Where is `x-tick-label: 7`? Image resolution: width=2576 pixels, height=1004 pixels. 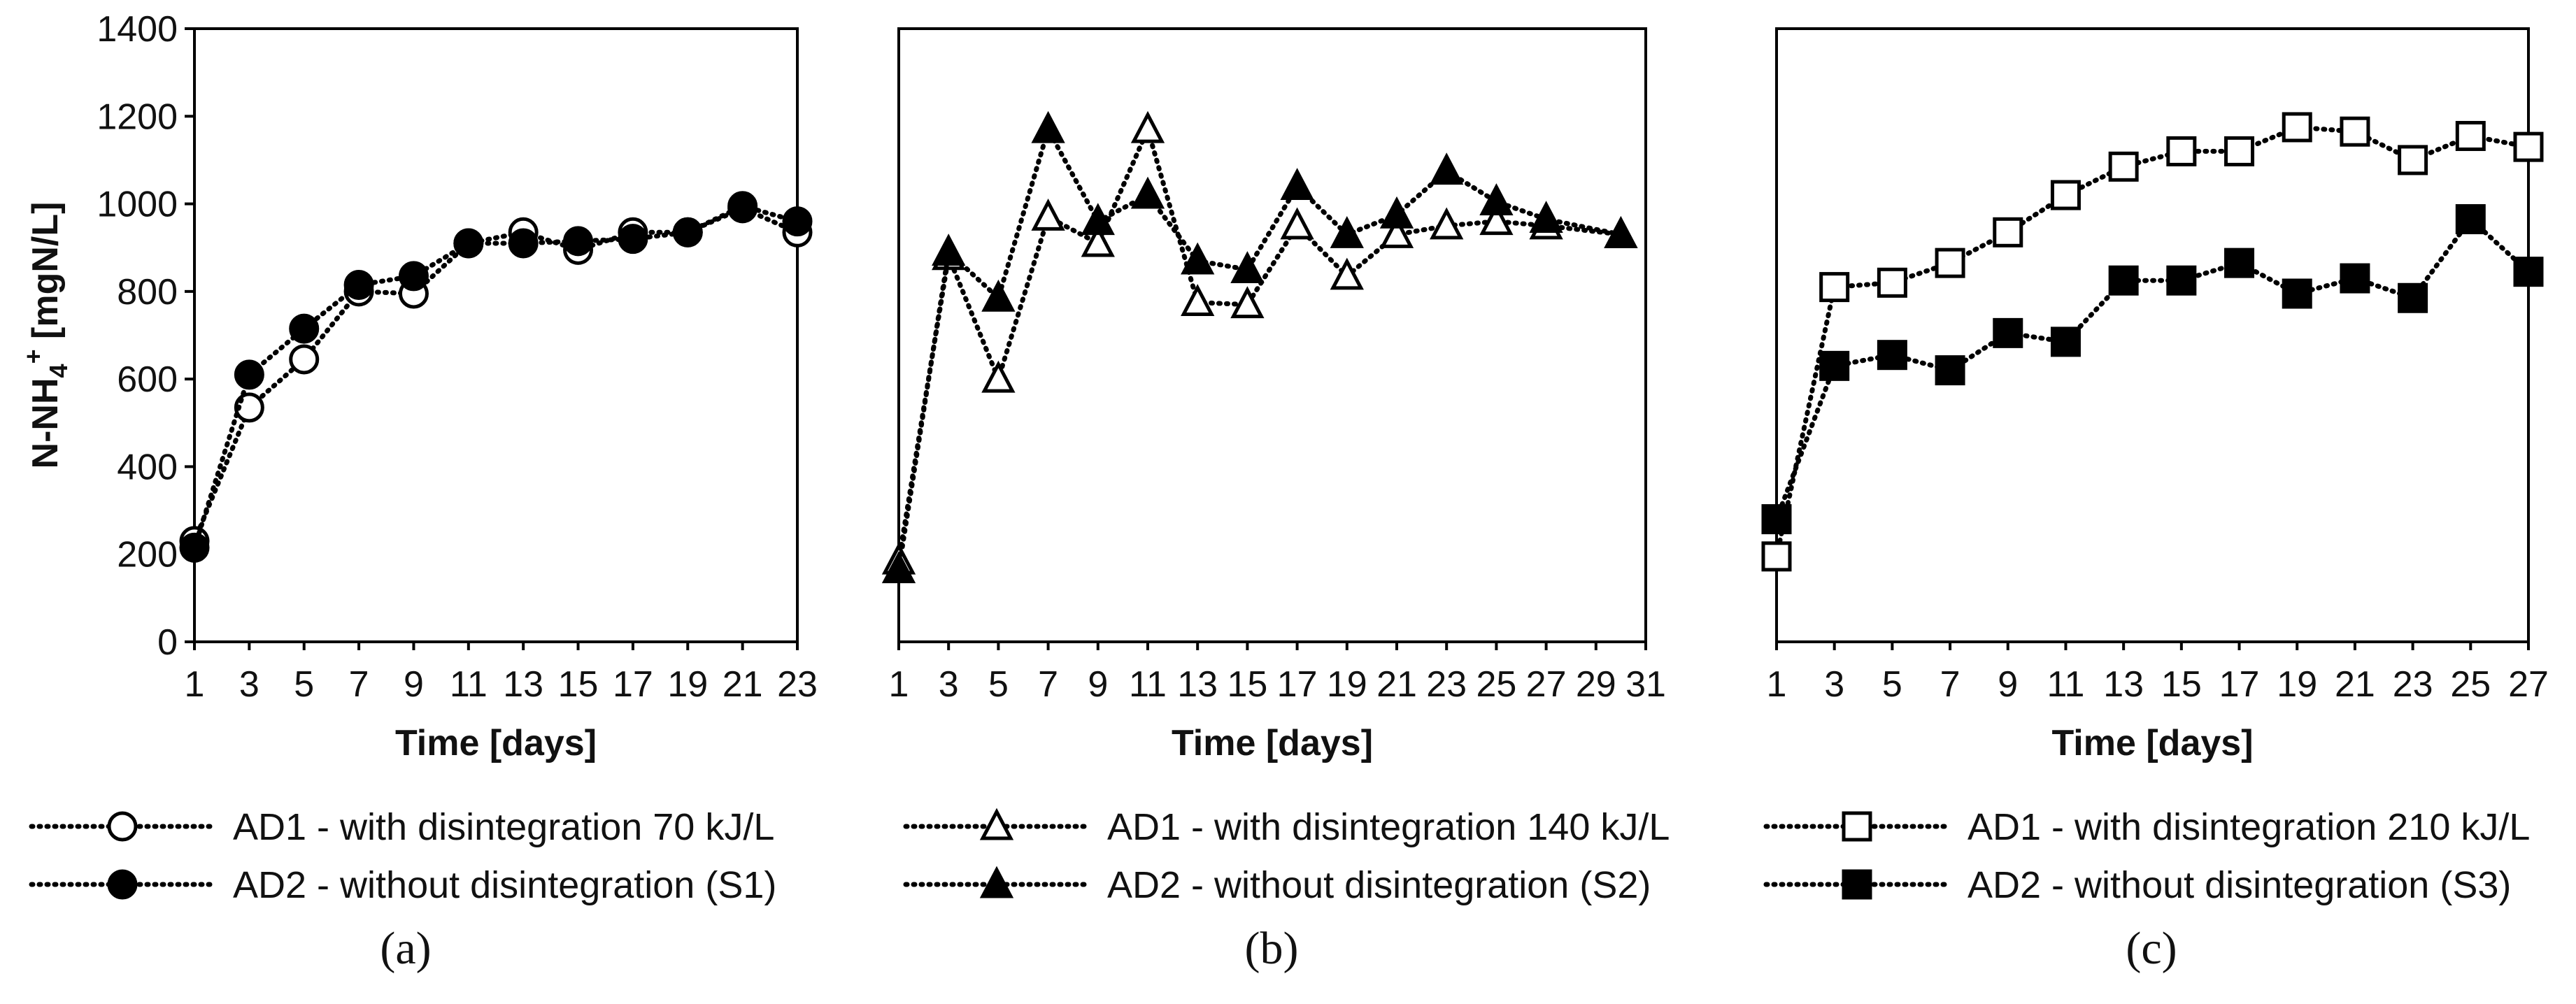
x-tick-label: 7 is located at coordinates (1048, 684).